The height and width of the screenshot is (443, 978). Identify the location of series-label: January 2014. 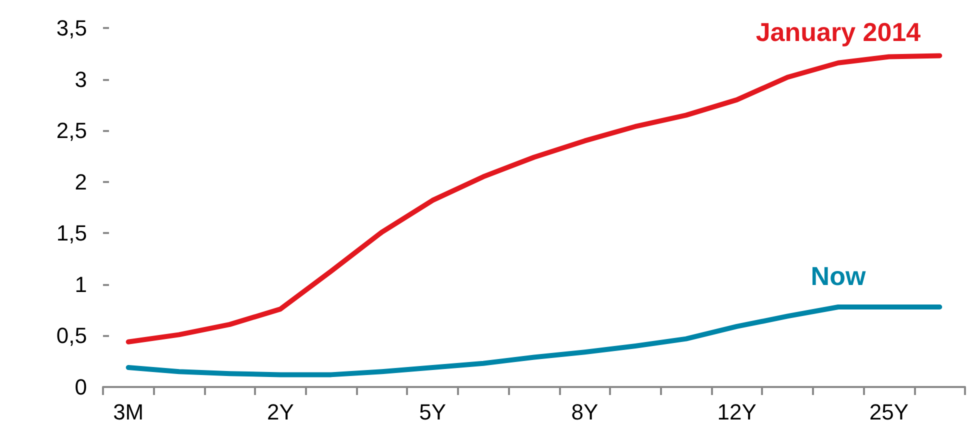
(839, 31).